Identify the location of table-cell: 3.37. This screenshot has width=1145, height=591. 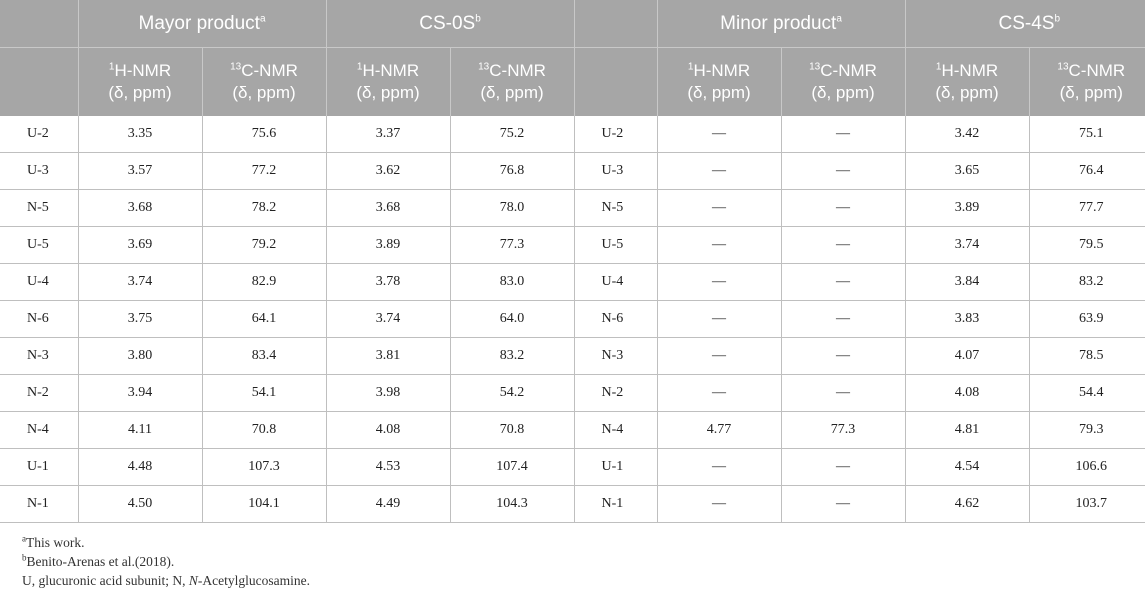
(388, 134).